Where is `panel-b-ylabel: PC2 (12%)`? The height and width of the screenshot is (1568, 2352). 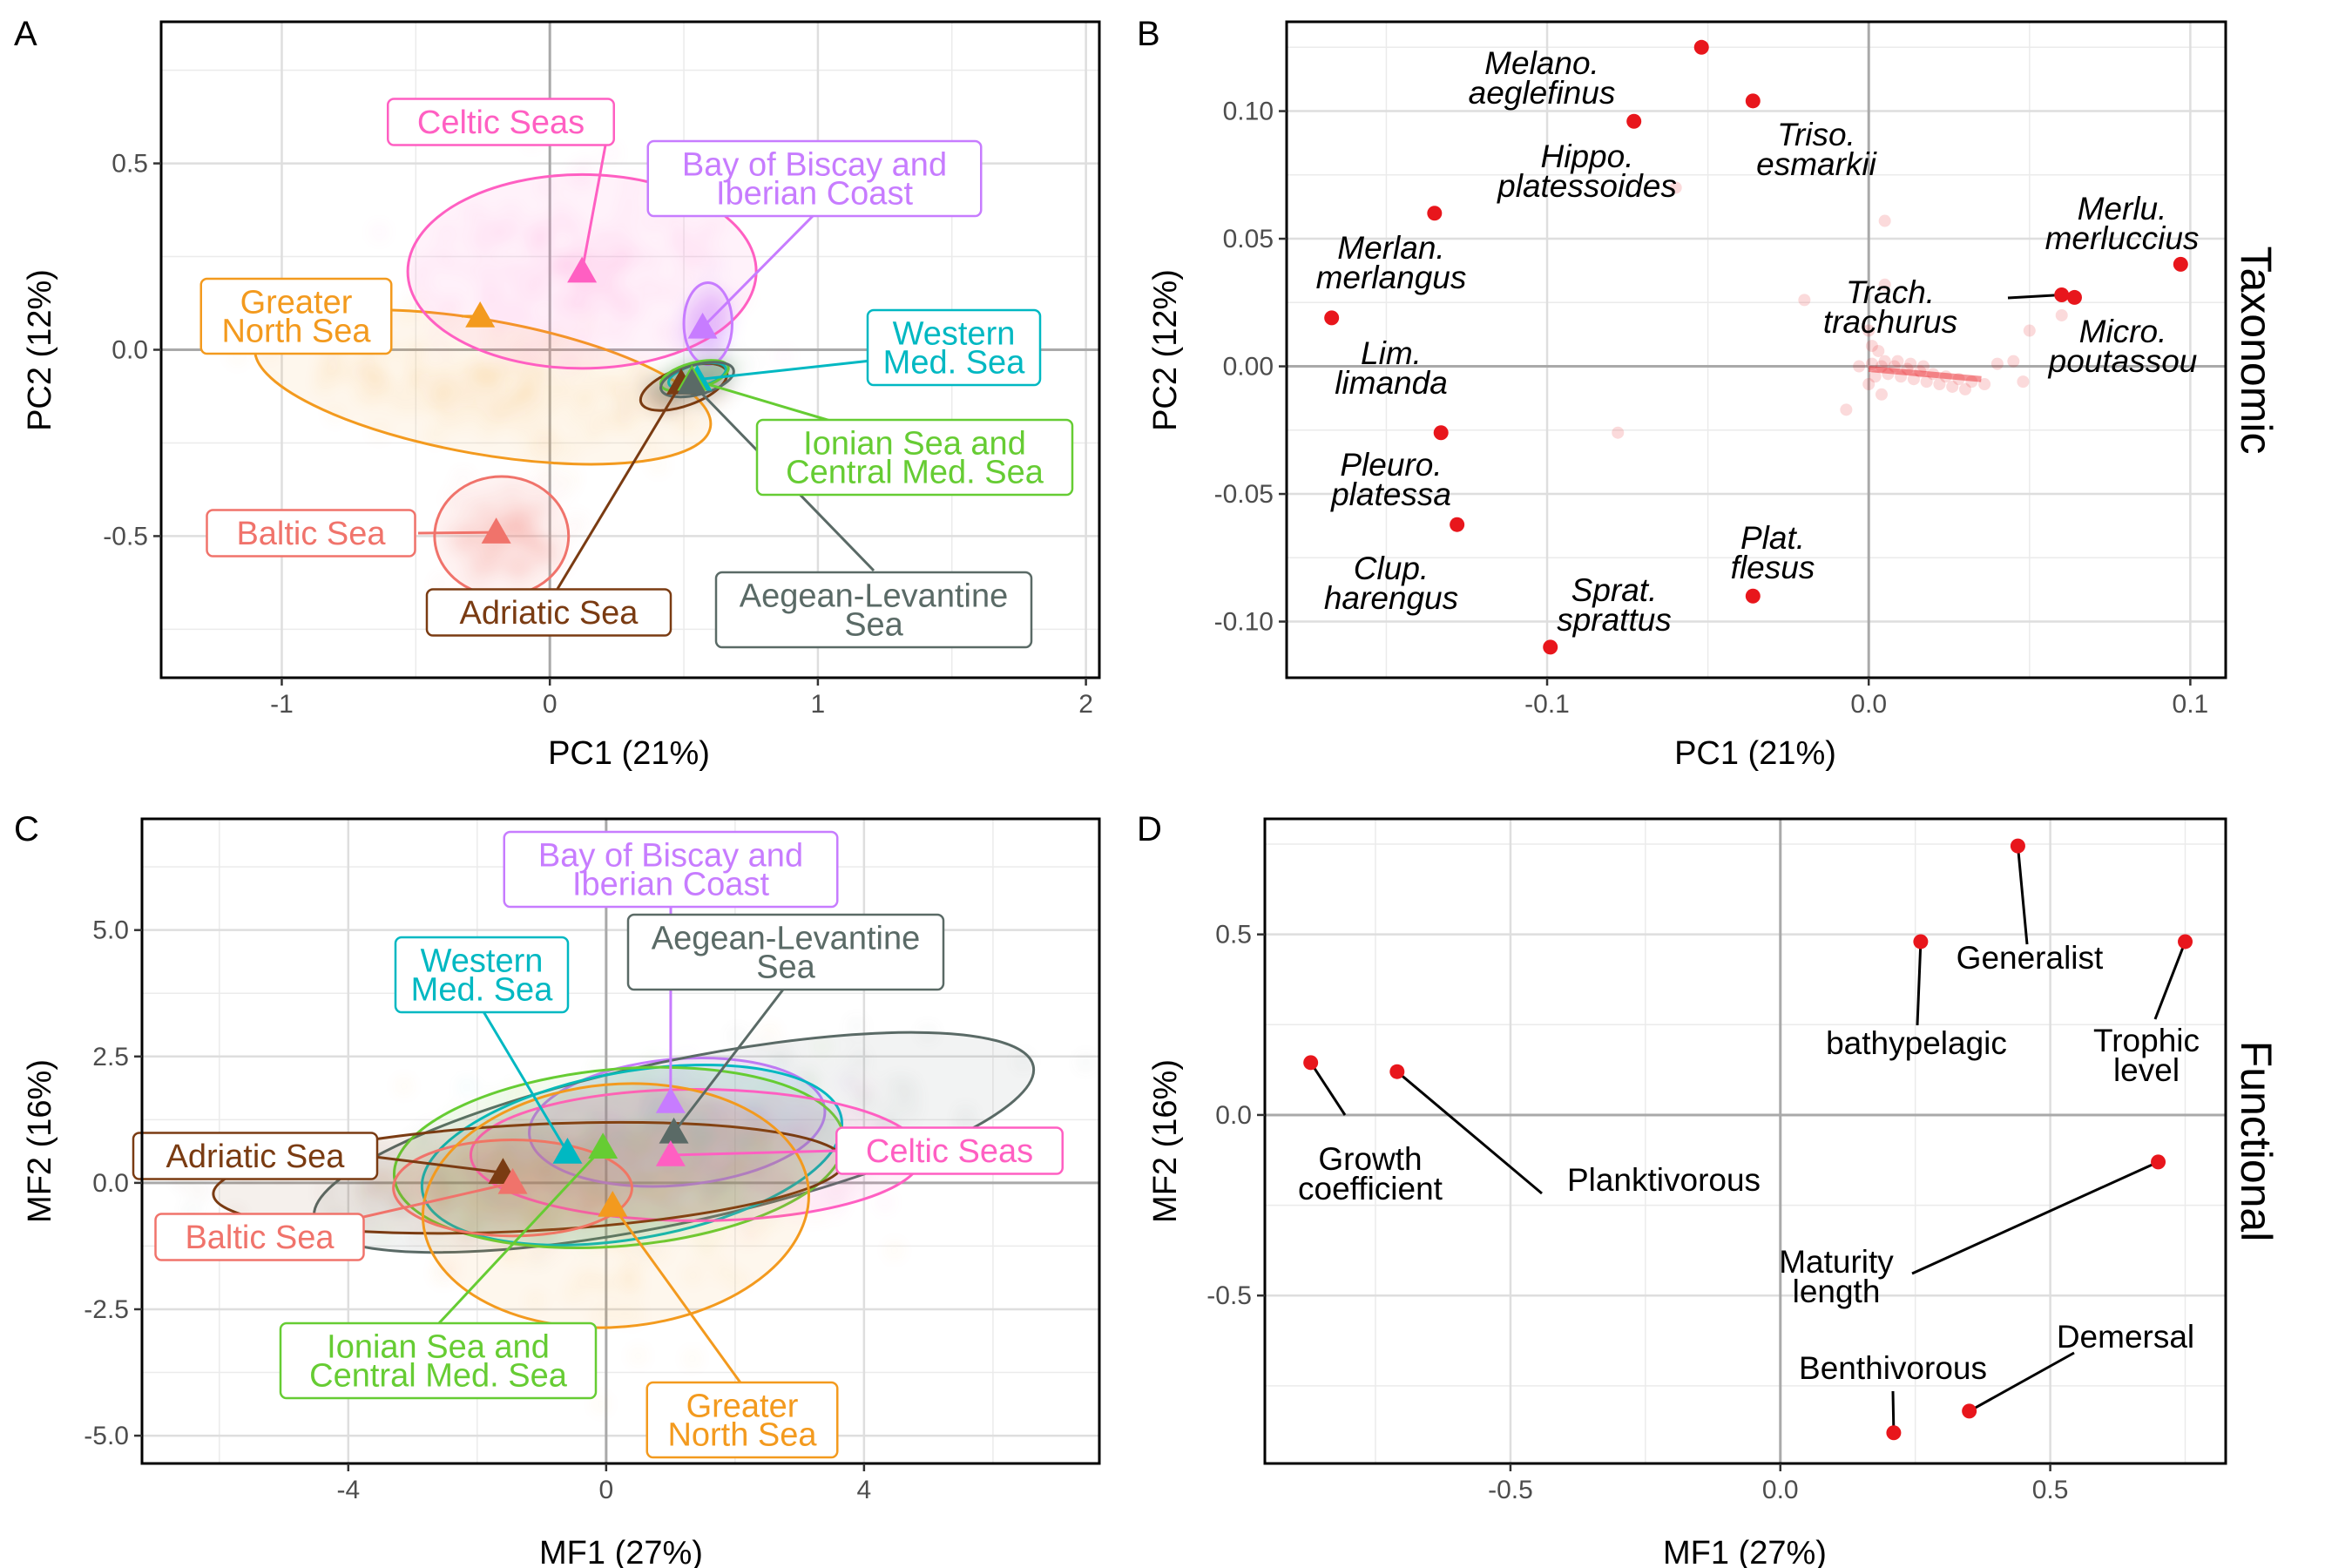
panel-b-ylabel: PC2 (12%) is located at coordinates (1165, 350).